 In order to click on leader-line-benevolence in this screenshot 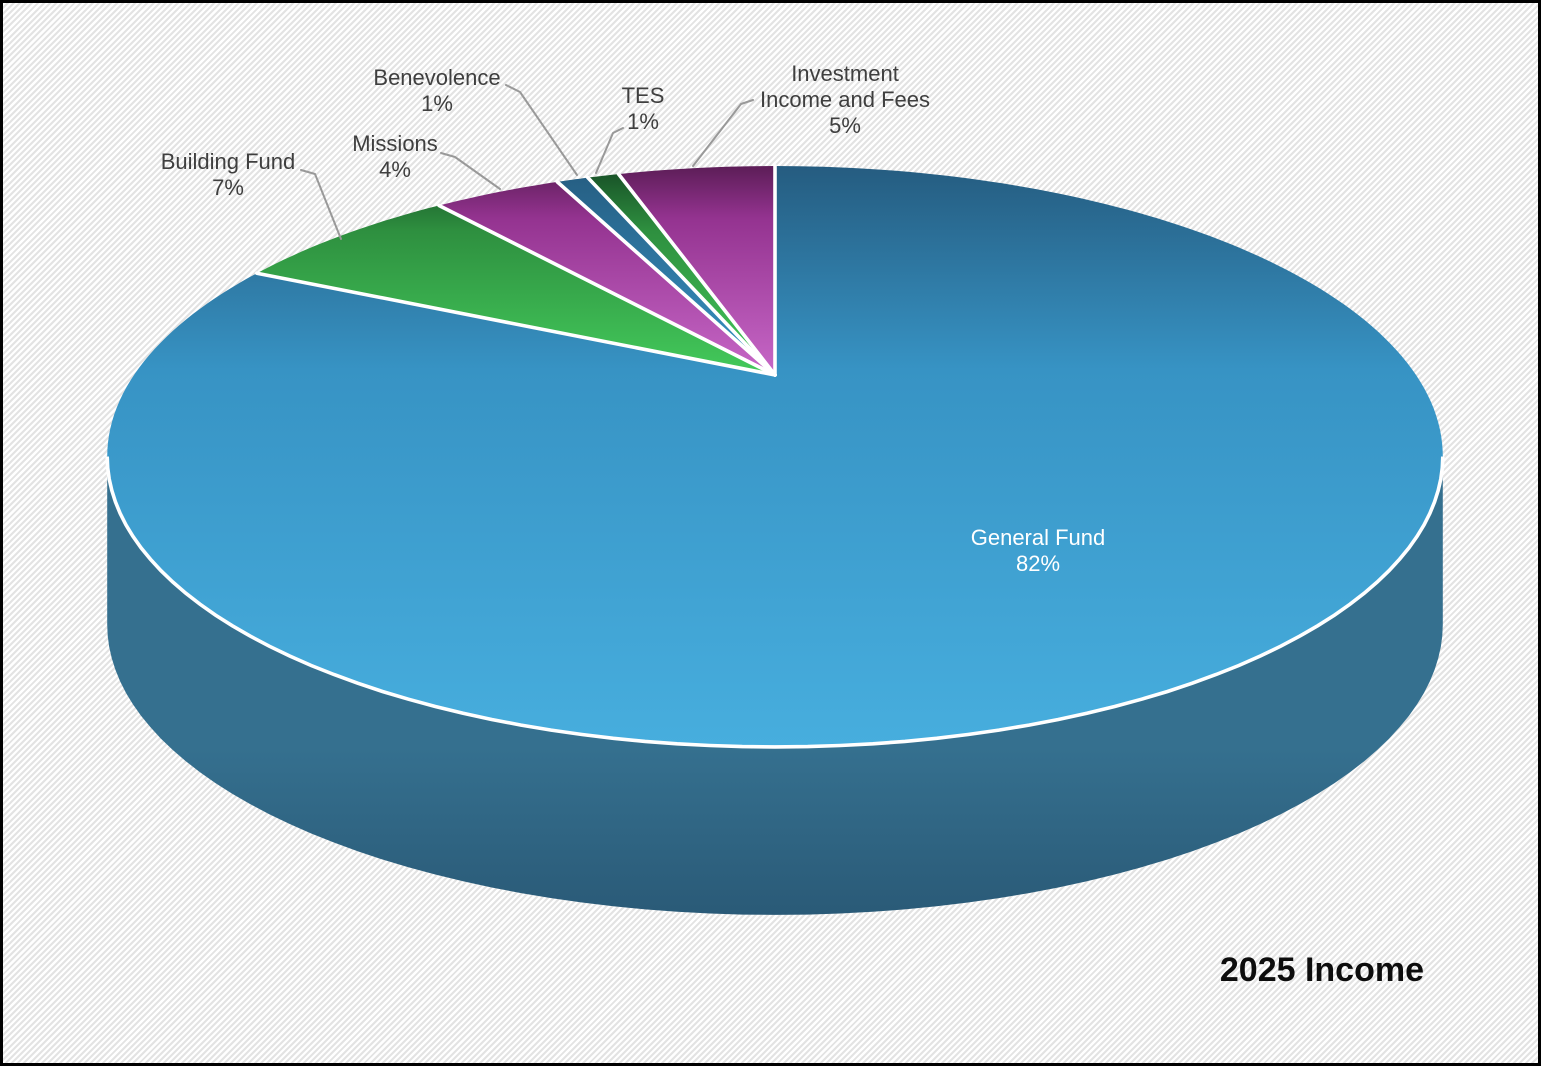, I will do `click(541, 130)`.